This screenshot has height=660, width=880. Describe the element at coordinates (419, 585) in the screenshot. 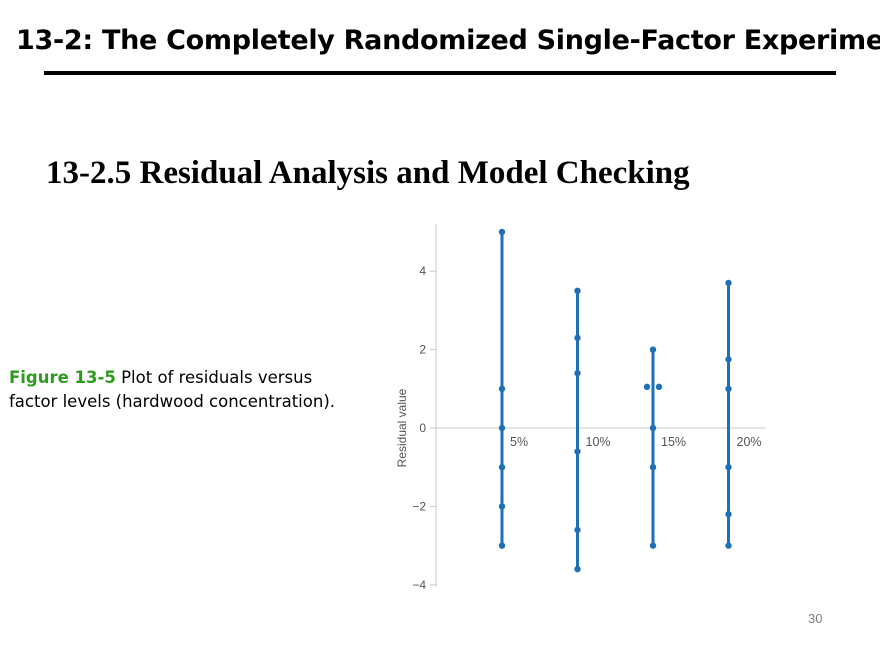

I see `y-tick-label: −4` at that location.